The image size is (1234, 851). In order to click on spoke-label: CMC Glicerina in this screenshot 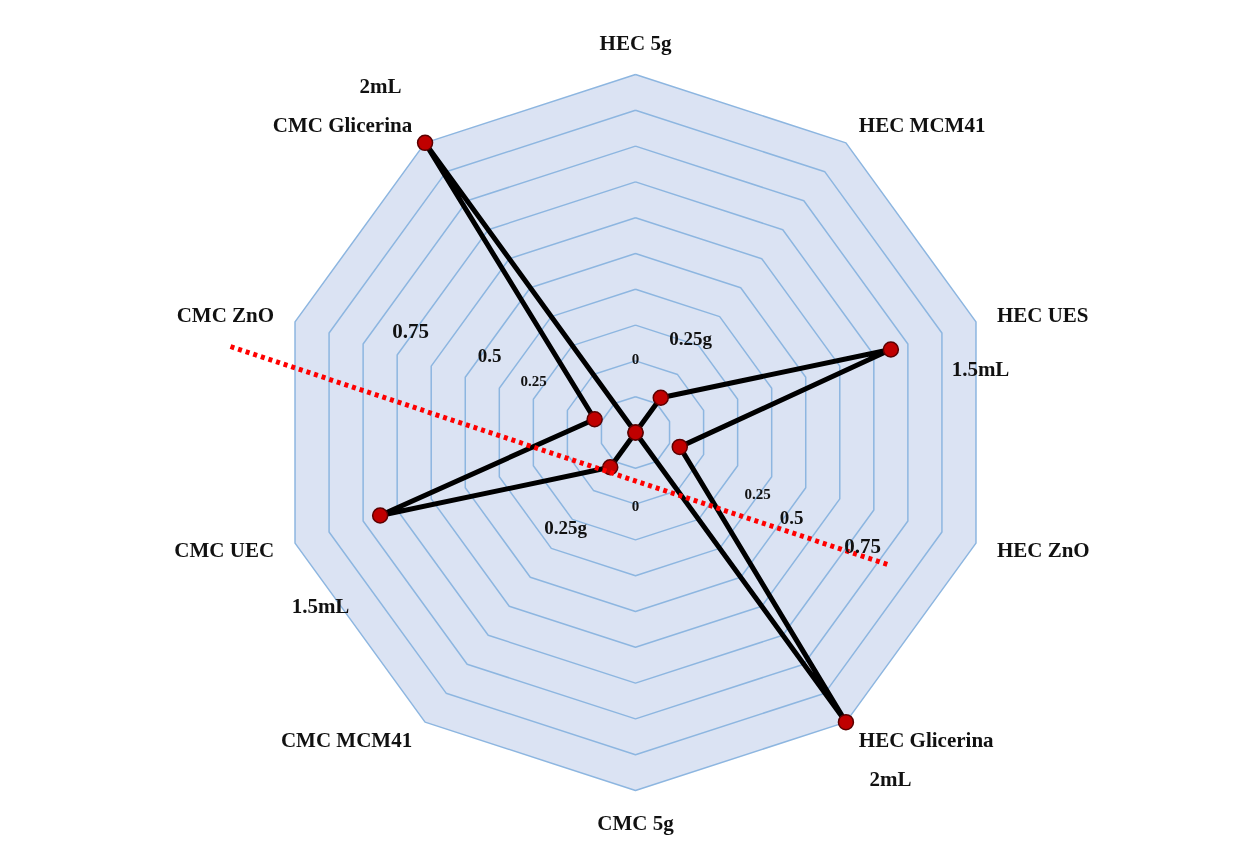, I will do `click(342, 125)`.